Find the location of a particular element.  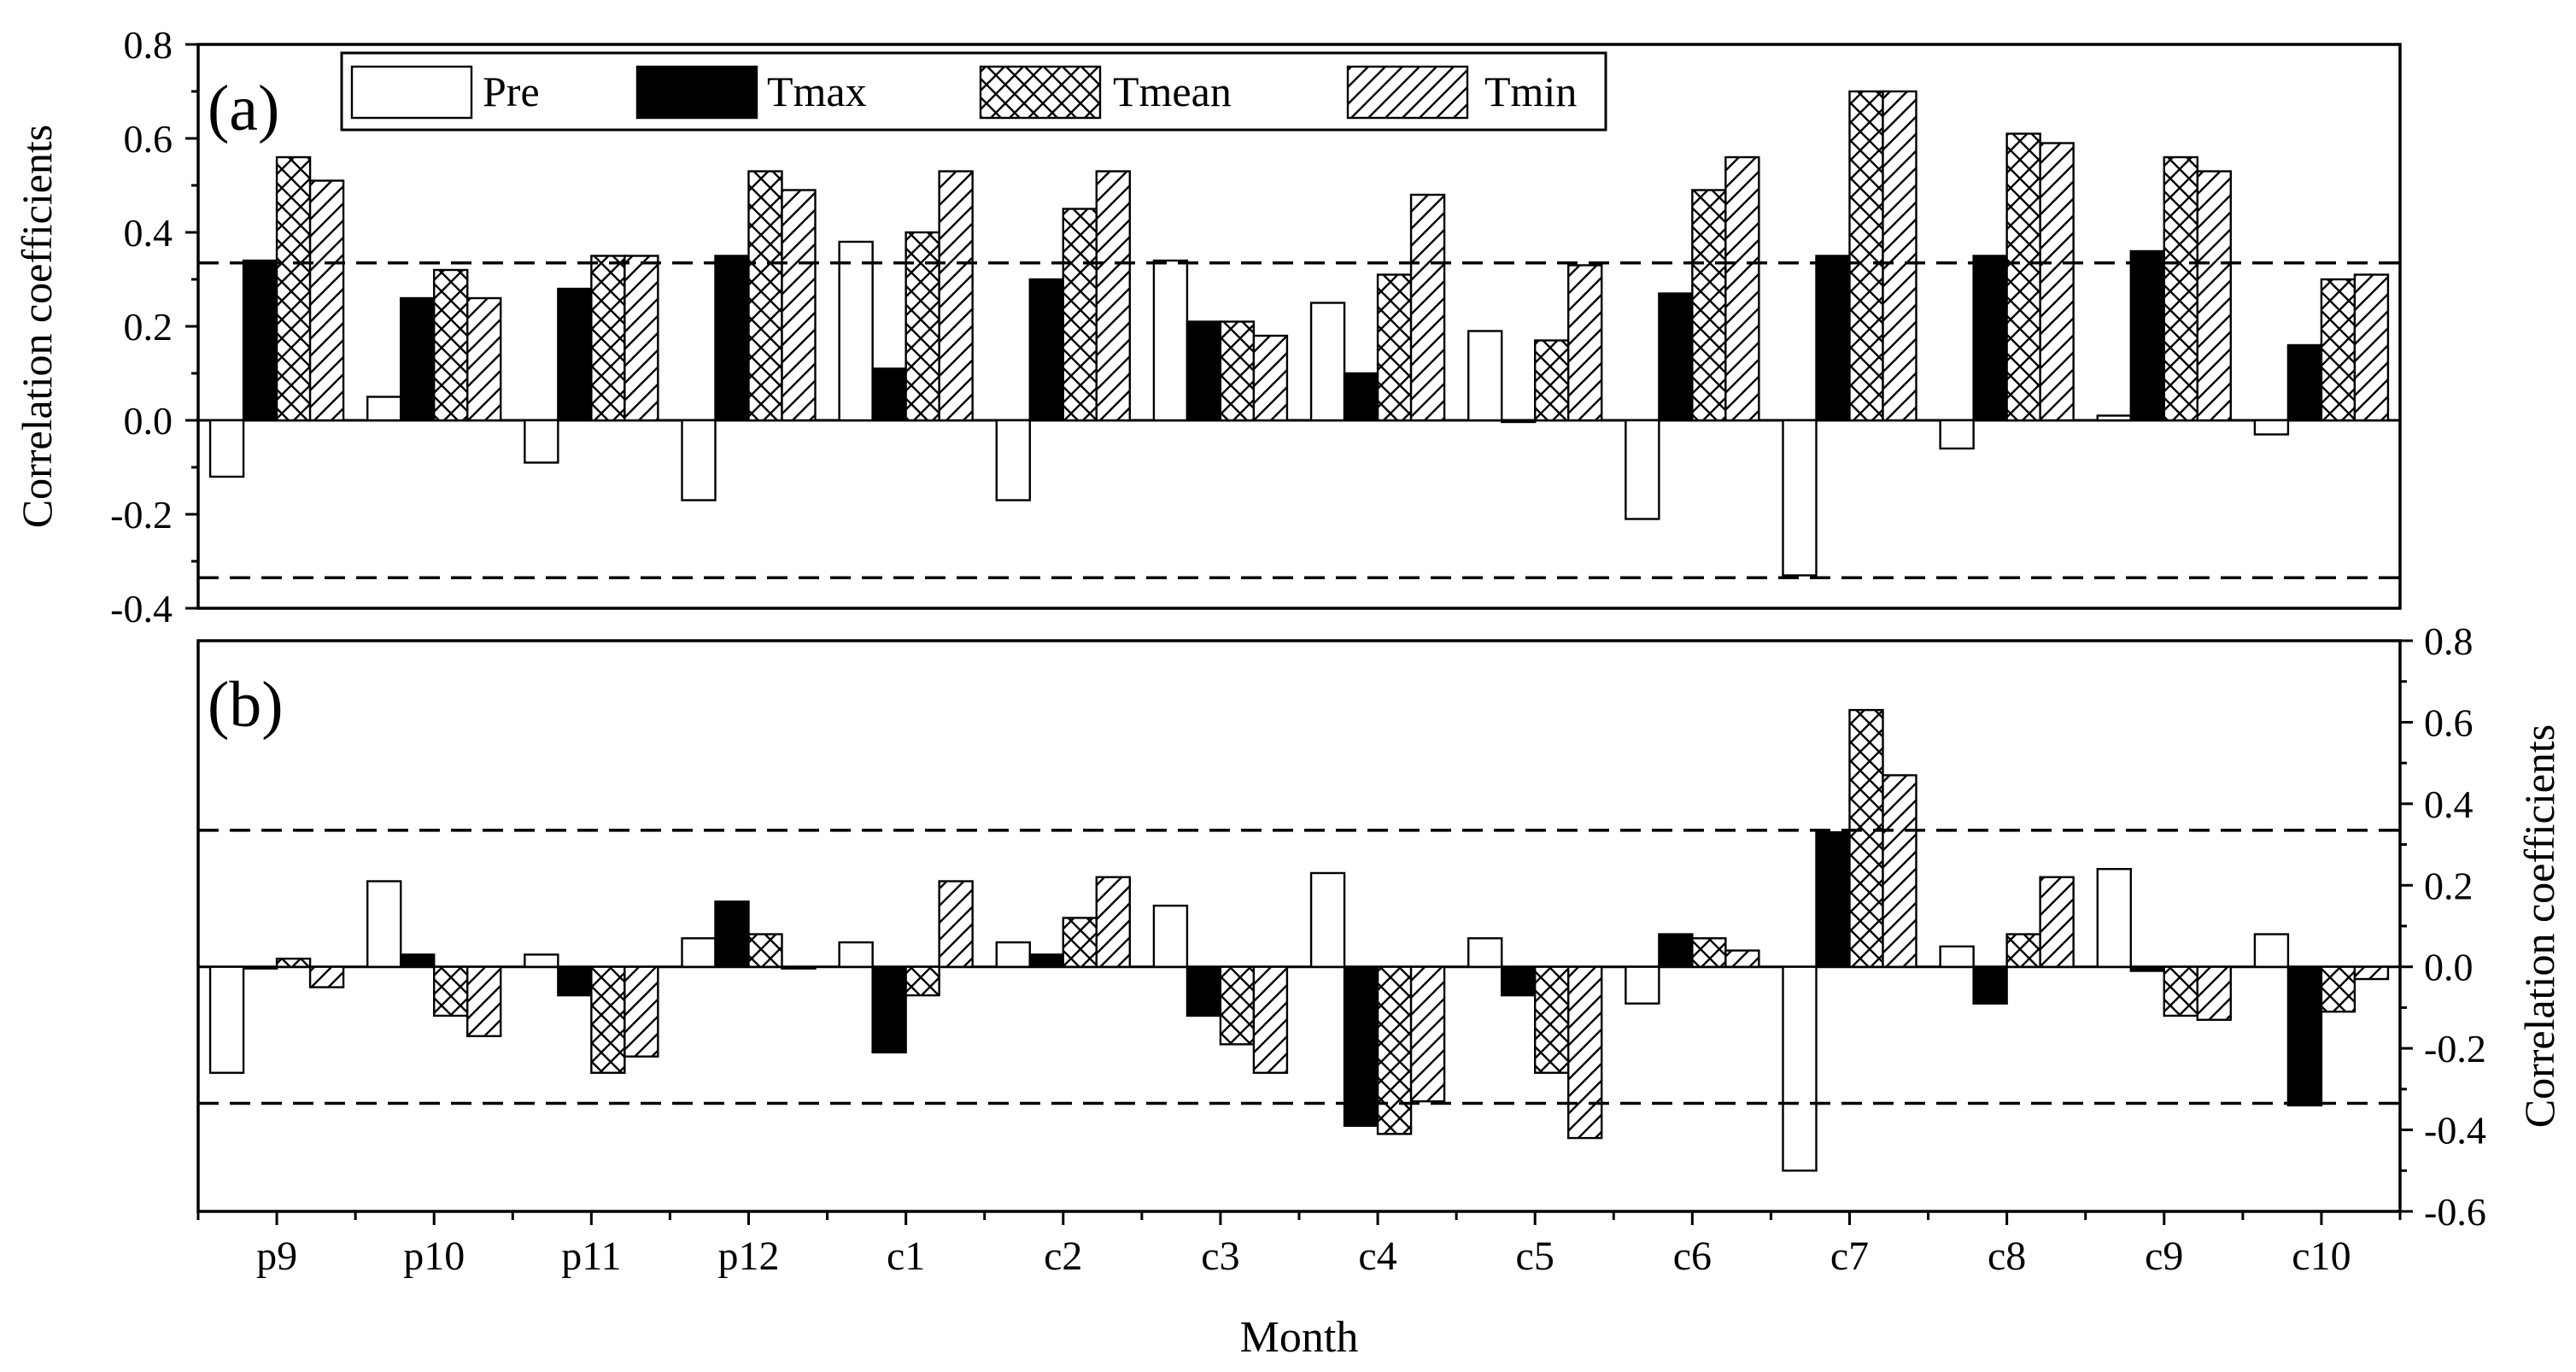

y-tick-label: 0.8 is located at coordinates (148, 45).